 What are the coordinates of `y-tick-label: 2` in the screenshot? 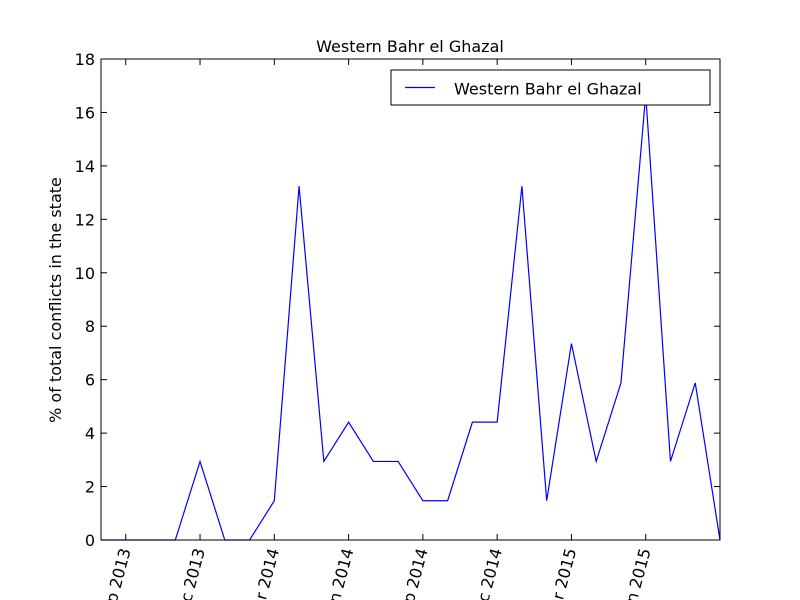 It's located at (90, 487).